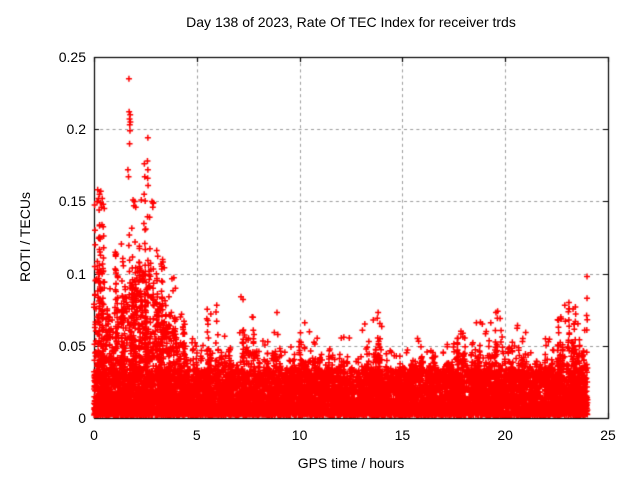 This screenshot has width=640, height=480. I want to click on y-tick-label: 0.25, so click(72, 57).